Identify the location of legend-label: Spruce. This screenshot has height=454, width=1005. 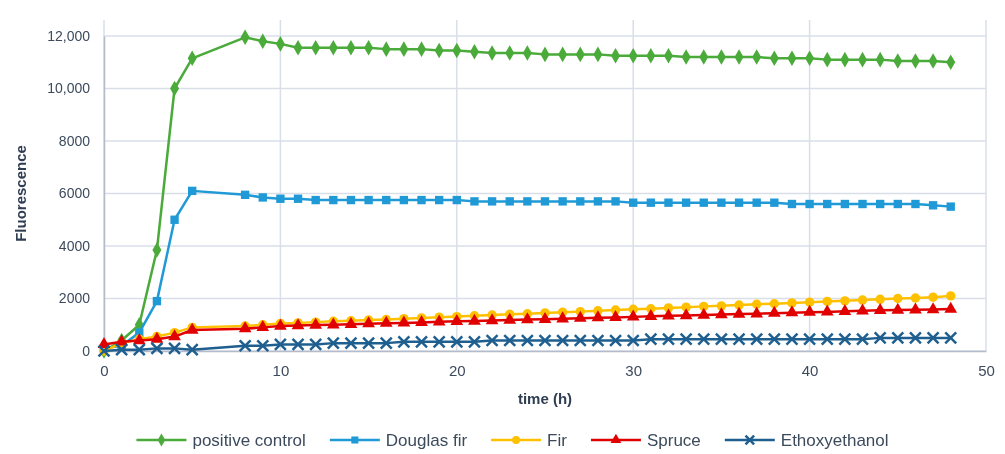
(673, 440).